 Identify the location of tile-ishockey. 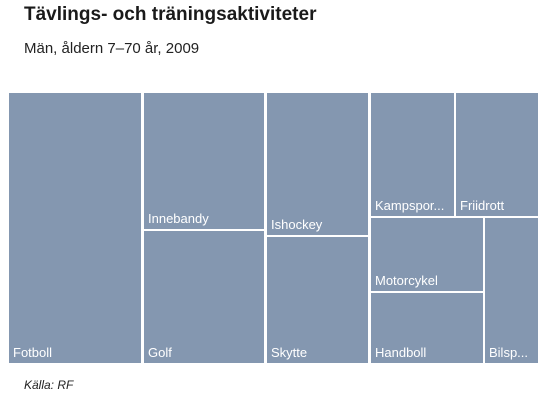
(317, 164).